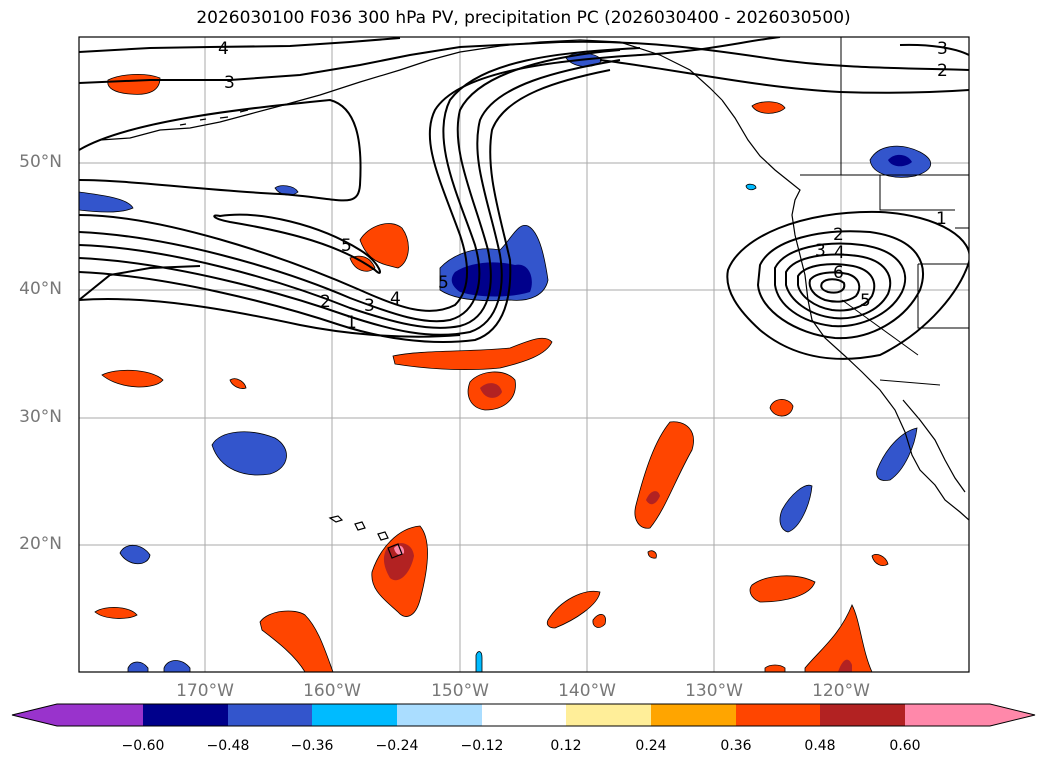 This screenshot has width=1047, height=765. Describe the element at coordinates (838, 273) in the screenshot. I see `contour-label: 6` at that location.